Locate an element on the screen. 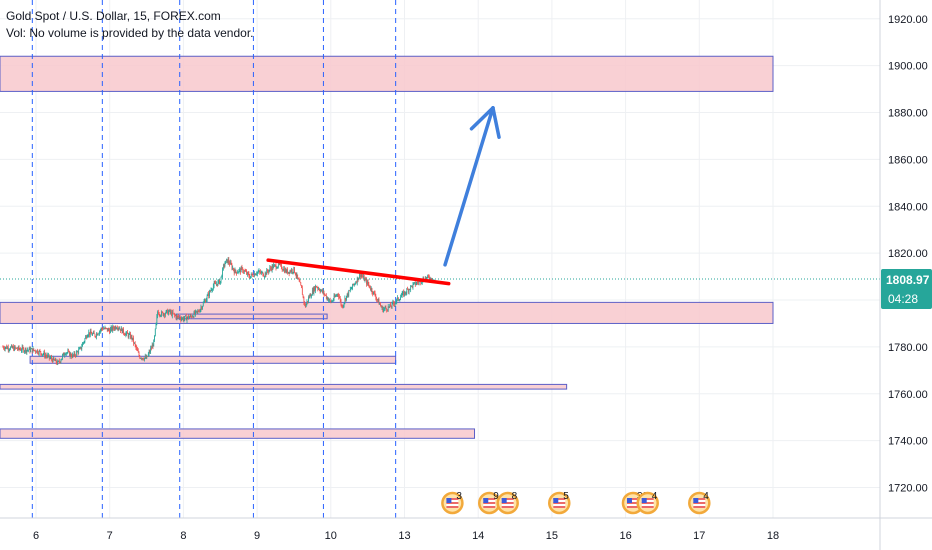 Image resolution: width=932 pixels, height=550 pixels. time-tick-label: 6 is located at coordinates (36, 536).